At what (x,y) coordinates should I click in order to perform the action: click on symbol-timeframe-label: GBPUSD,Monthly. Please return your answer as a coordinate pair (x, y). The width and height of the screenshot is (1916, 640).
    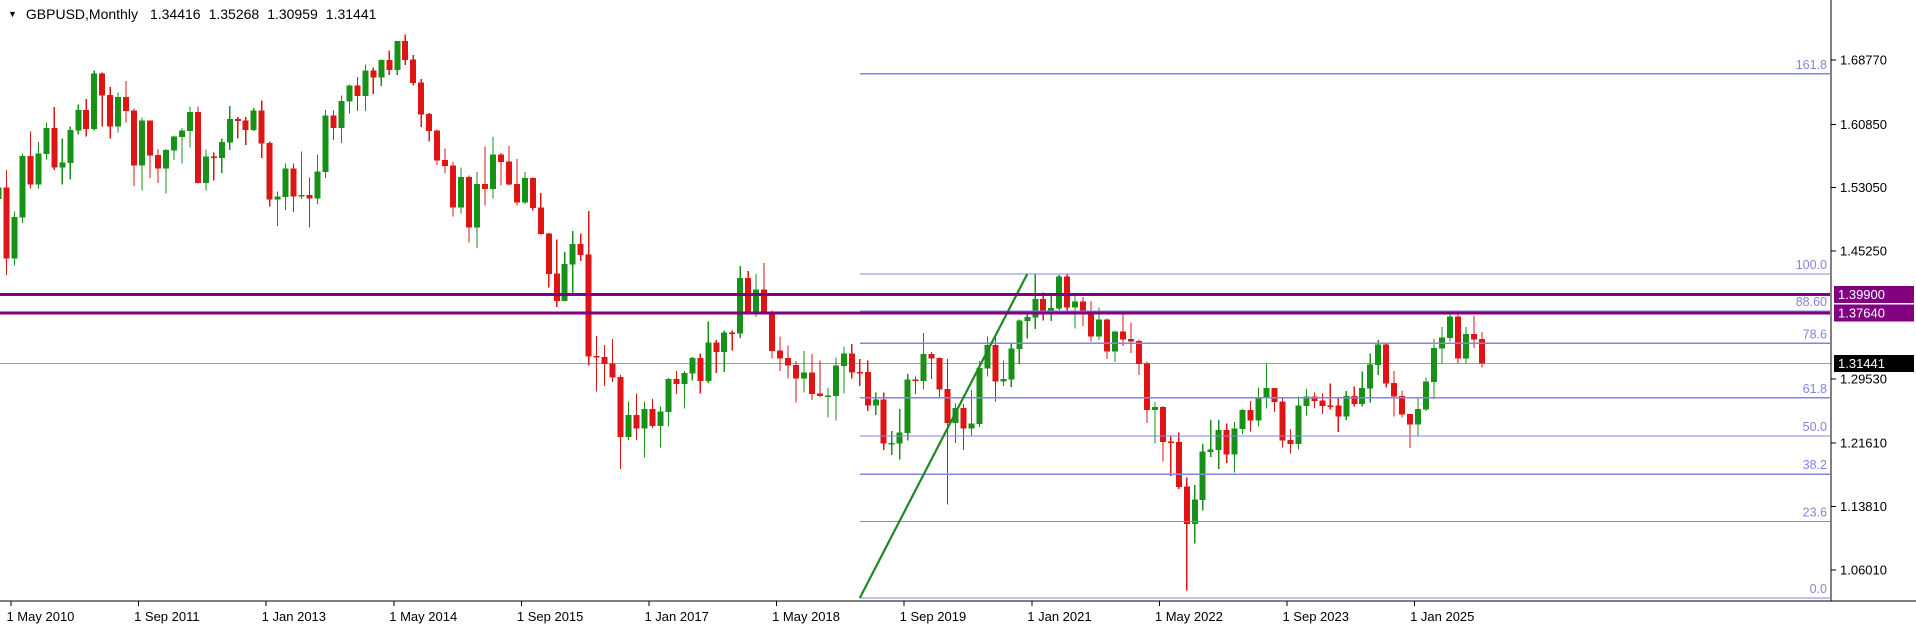
    Looking at the image, I should click on (81, 14).